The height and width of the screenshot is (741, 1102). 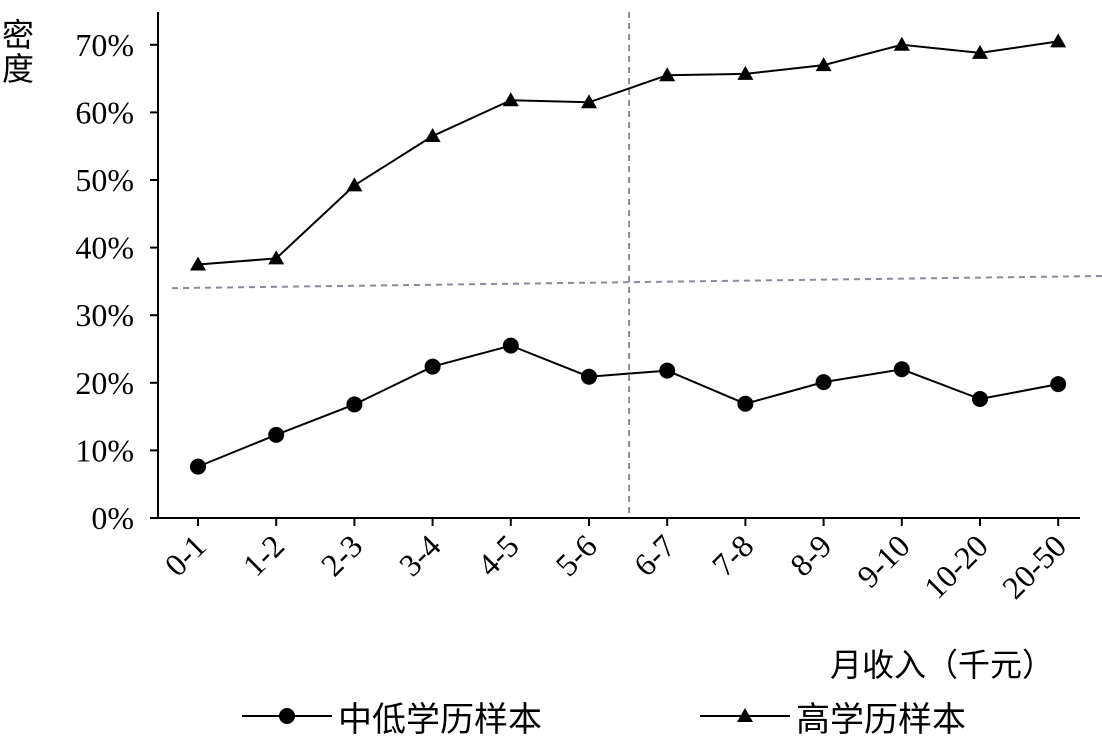 What do you see at coordinates (745, 715) in the screenshot?
I see `triangle-marker-icon` at bounding box center [745, 715].